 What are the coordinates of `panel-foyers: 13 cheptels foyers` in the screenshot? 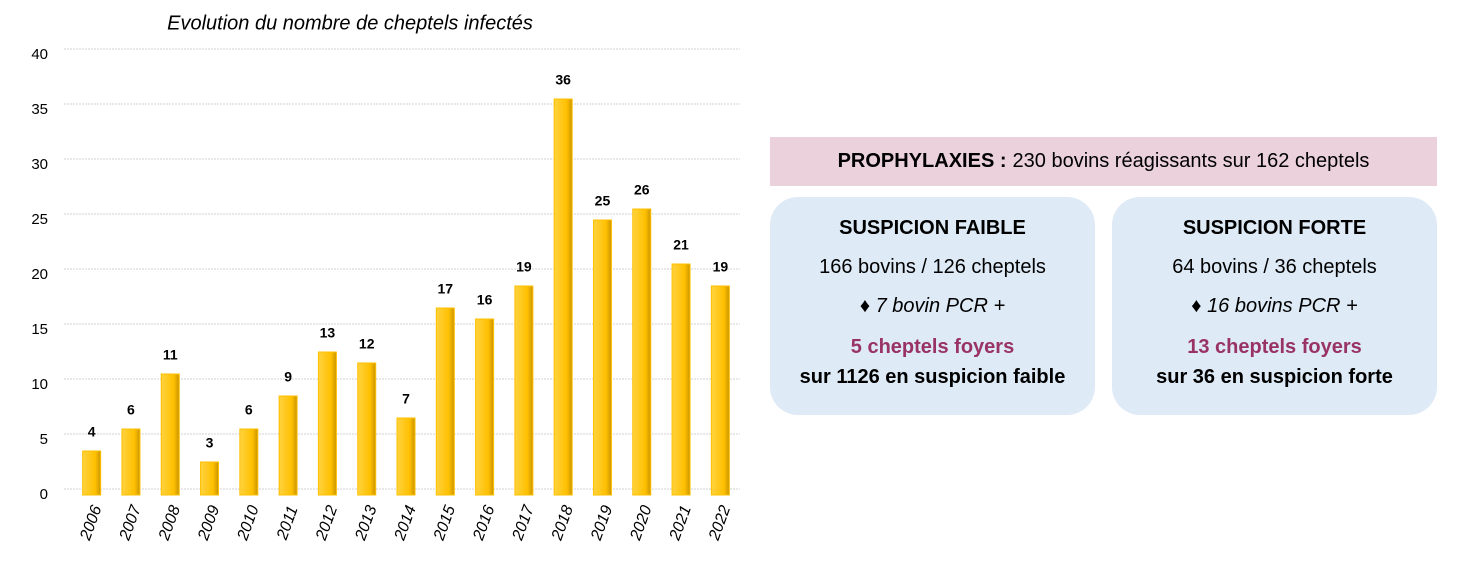 It's located at (1274, 347).